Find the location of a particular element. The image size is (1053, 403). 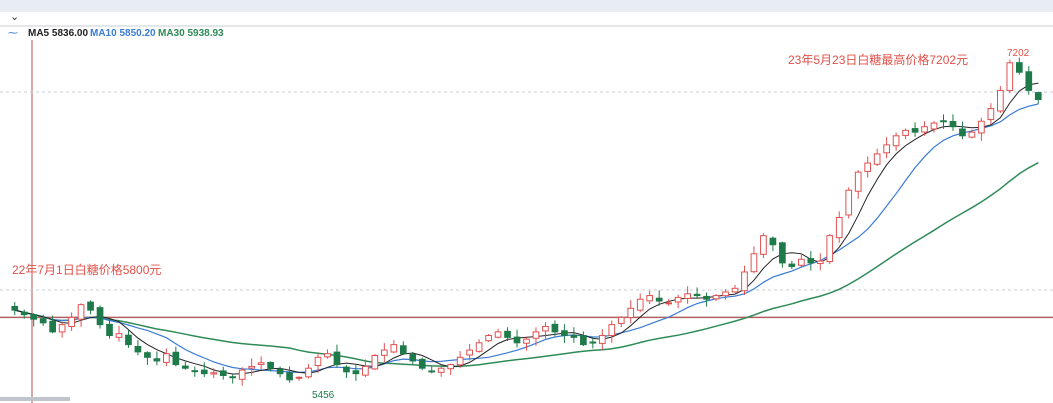

high-value-label: 7202 is located at coordinates (1018, 53).